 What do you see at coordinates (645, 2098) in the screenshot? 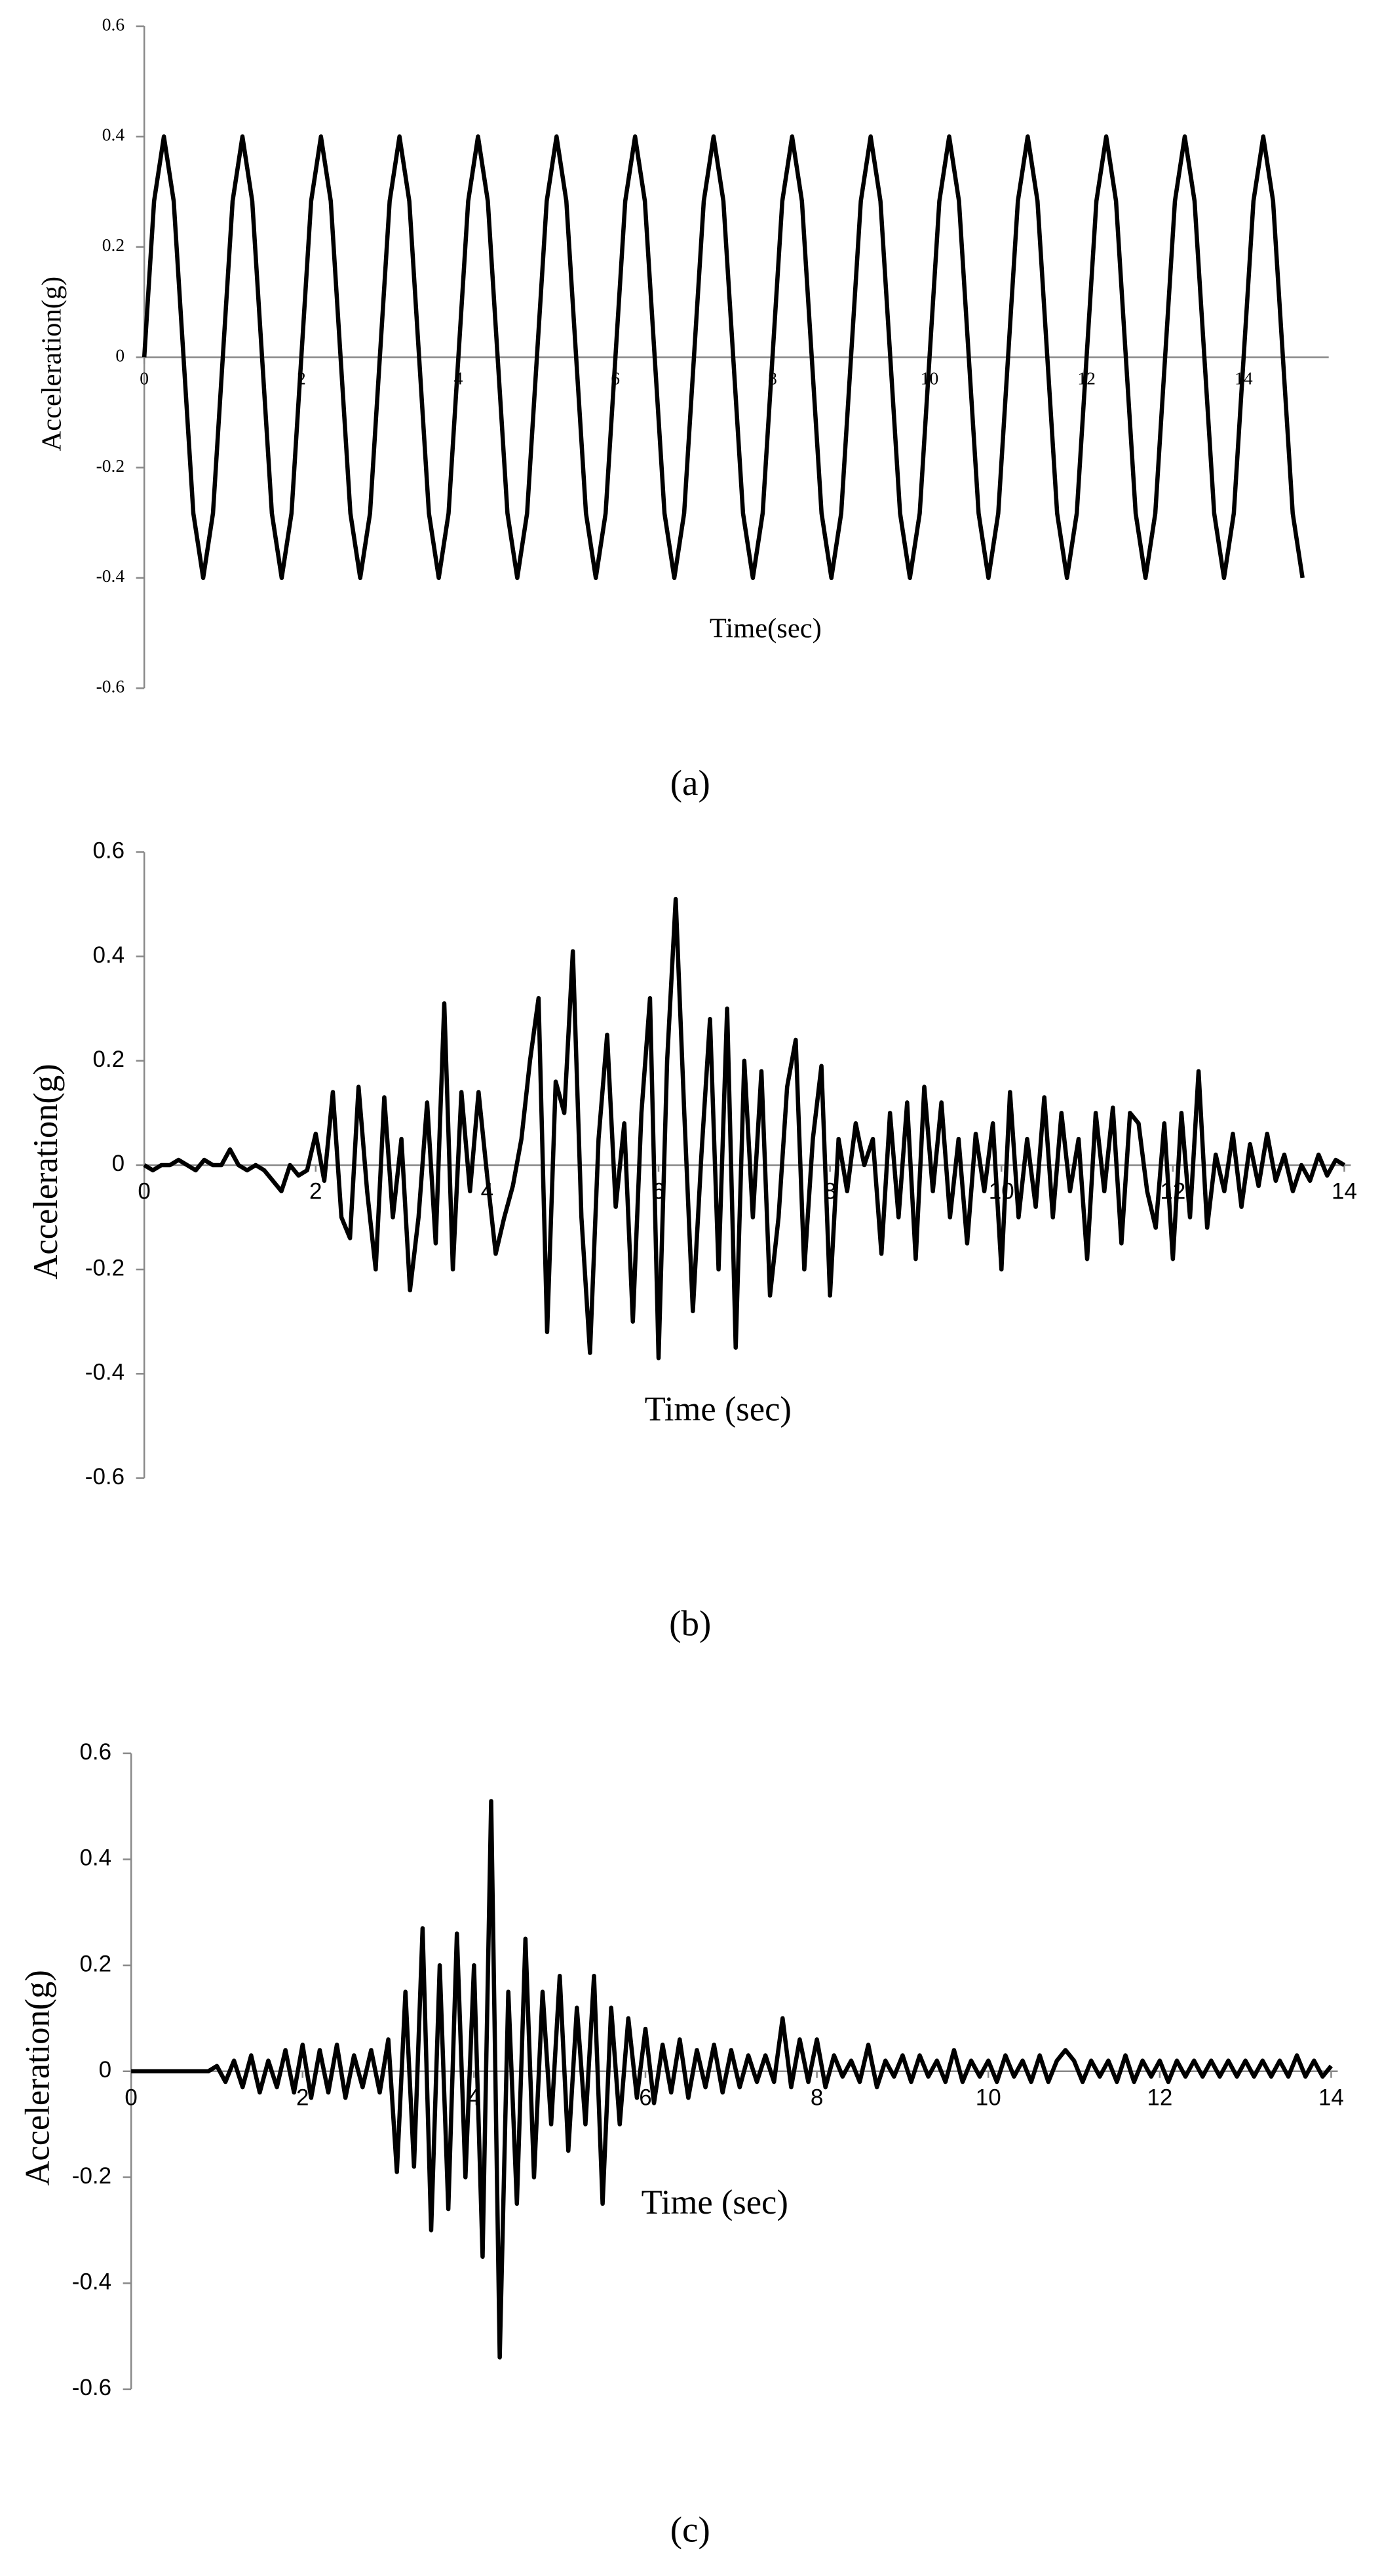
I see `x-tick-label: 6` at bounding box center [645, 2098].